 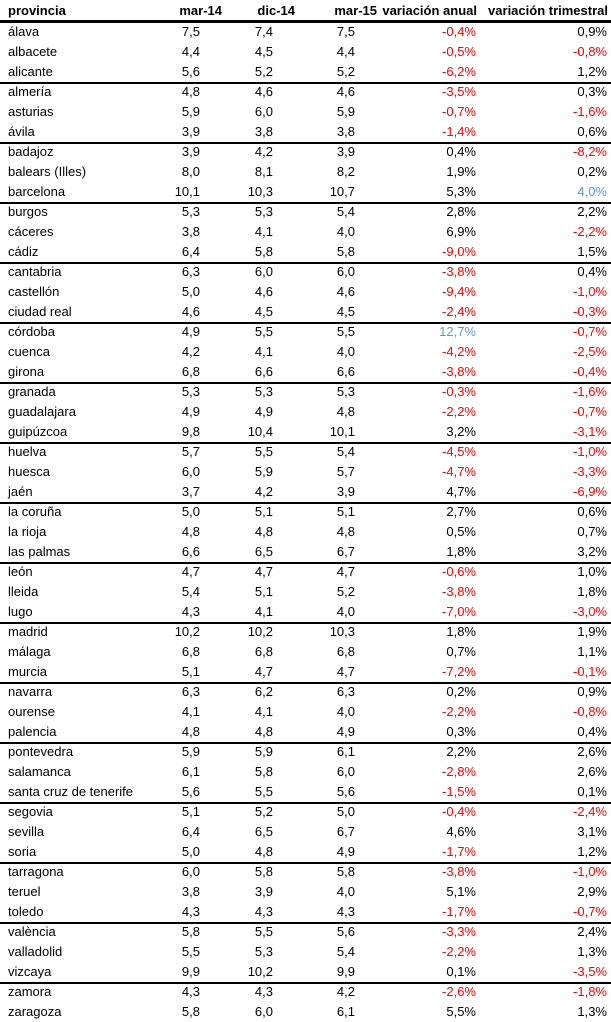 What do you see at coordinates (459, 291) in the screenshot?
I see `cell-variacion-anual: -9,4%` at bounding box center [459, 291].